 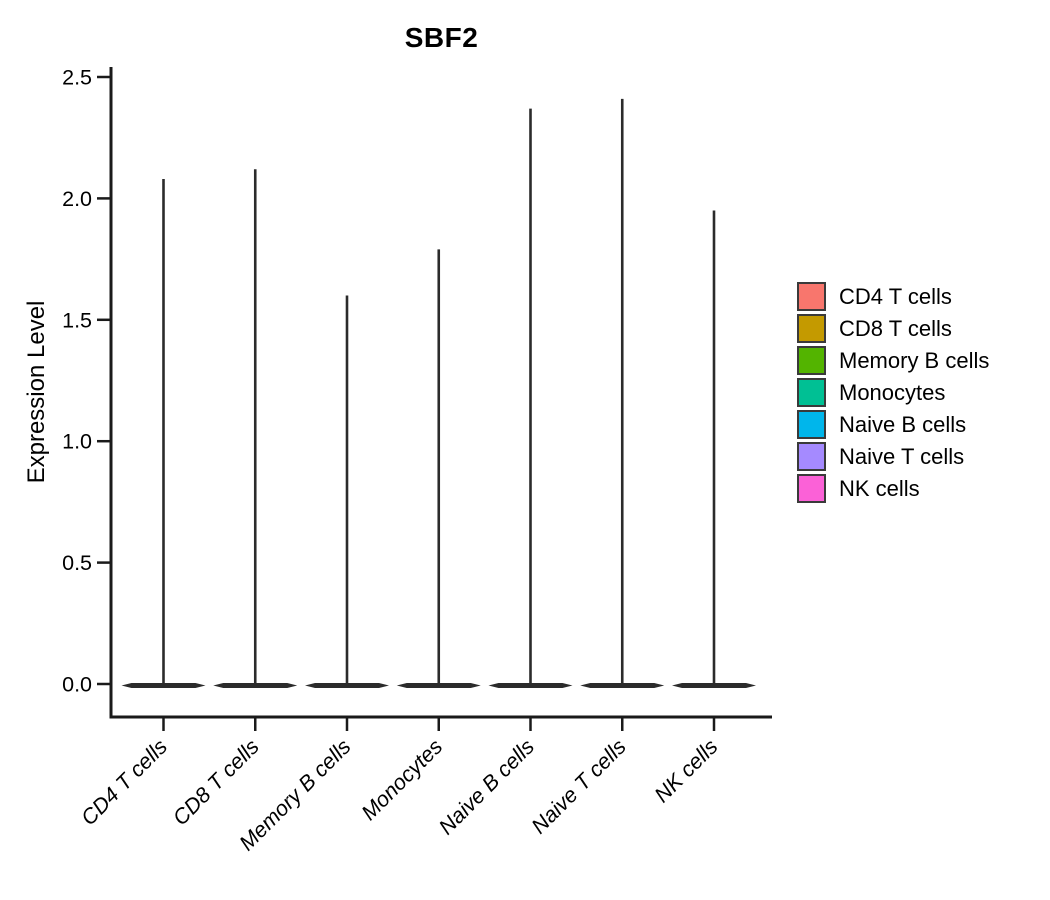 I want to click on y-tick-label: 1.5, so click(x=77, y=320).